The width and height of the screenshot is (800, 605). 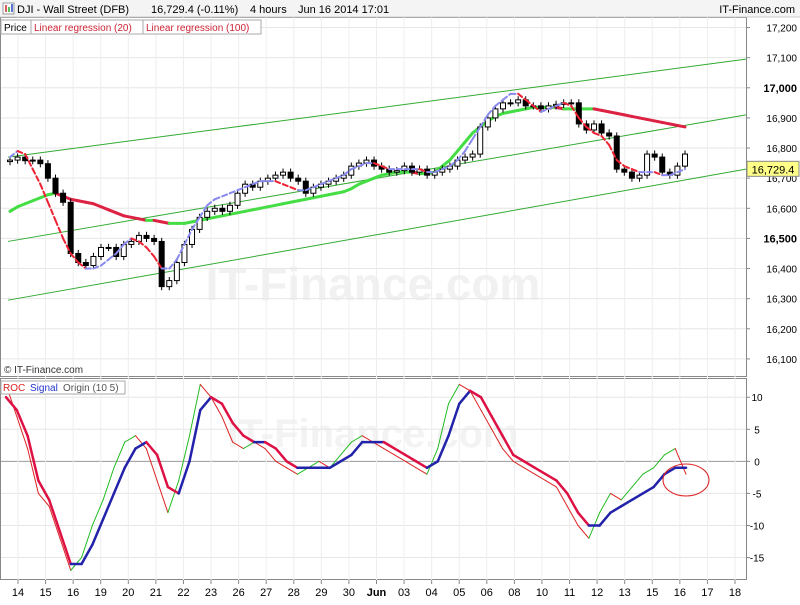 I want to click on lr100-segment, so click(x=446, y=163).